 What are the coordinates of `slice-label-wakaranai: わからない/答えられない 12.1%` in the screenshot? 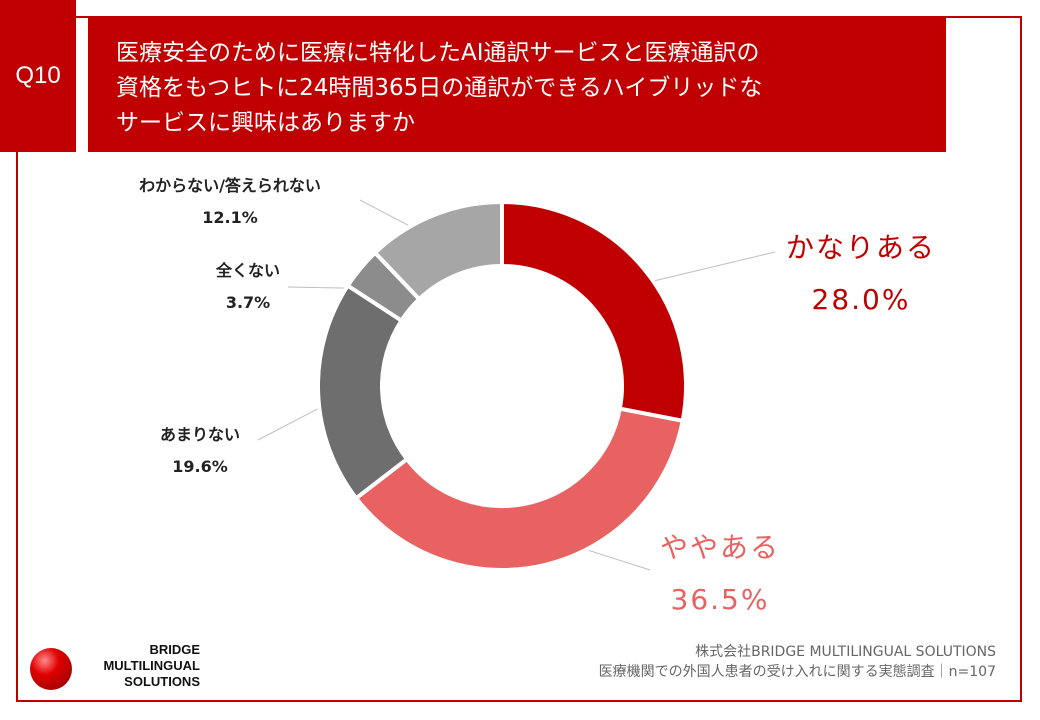 It's located at (230, 202).